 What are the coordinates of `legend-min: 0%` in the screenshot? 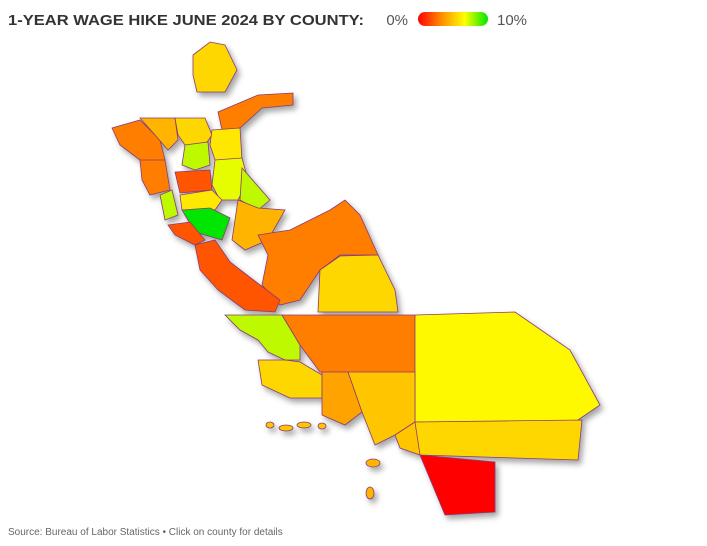 It's located at (397, 20).